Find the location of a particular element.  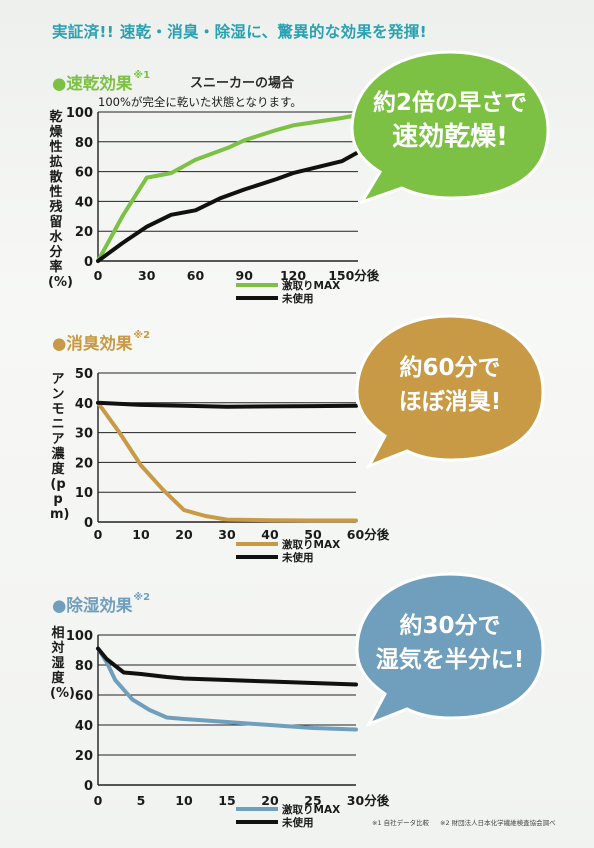

y-tick-label: 30 is located at coordinates (84, 434).